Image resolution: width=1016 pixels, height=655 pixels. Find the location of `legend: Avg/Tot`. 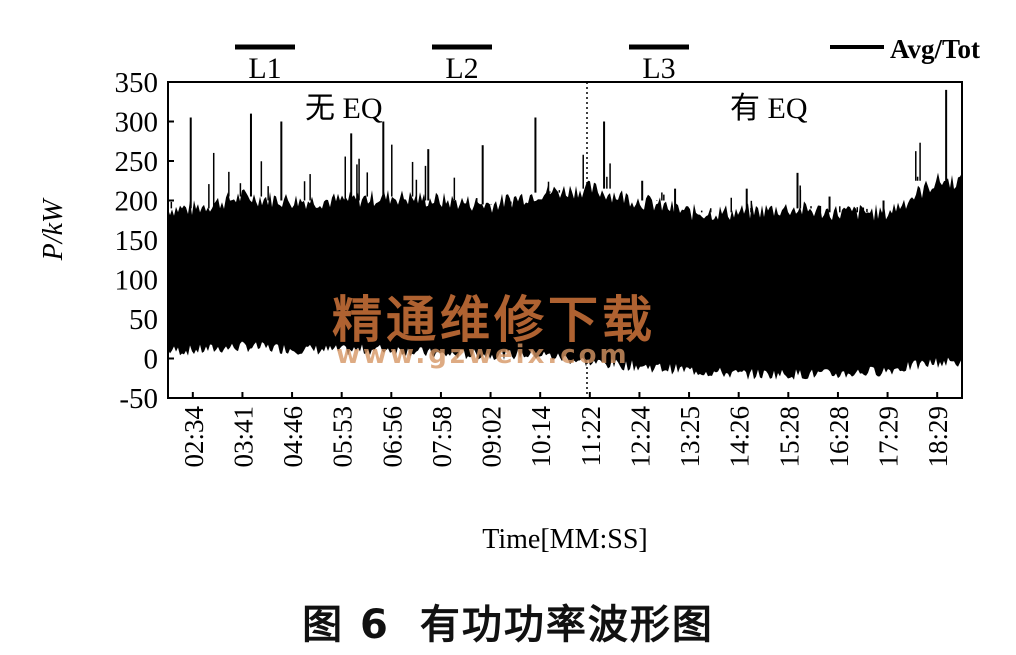

legend: Avg/Tot is located at coordinates (905, 49).